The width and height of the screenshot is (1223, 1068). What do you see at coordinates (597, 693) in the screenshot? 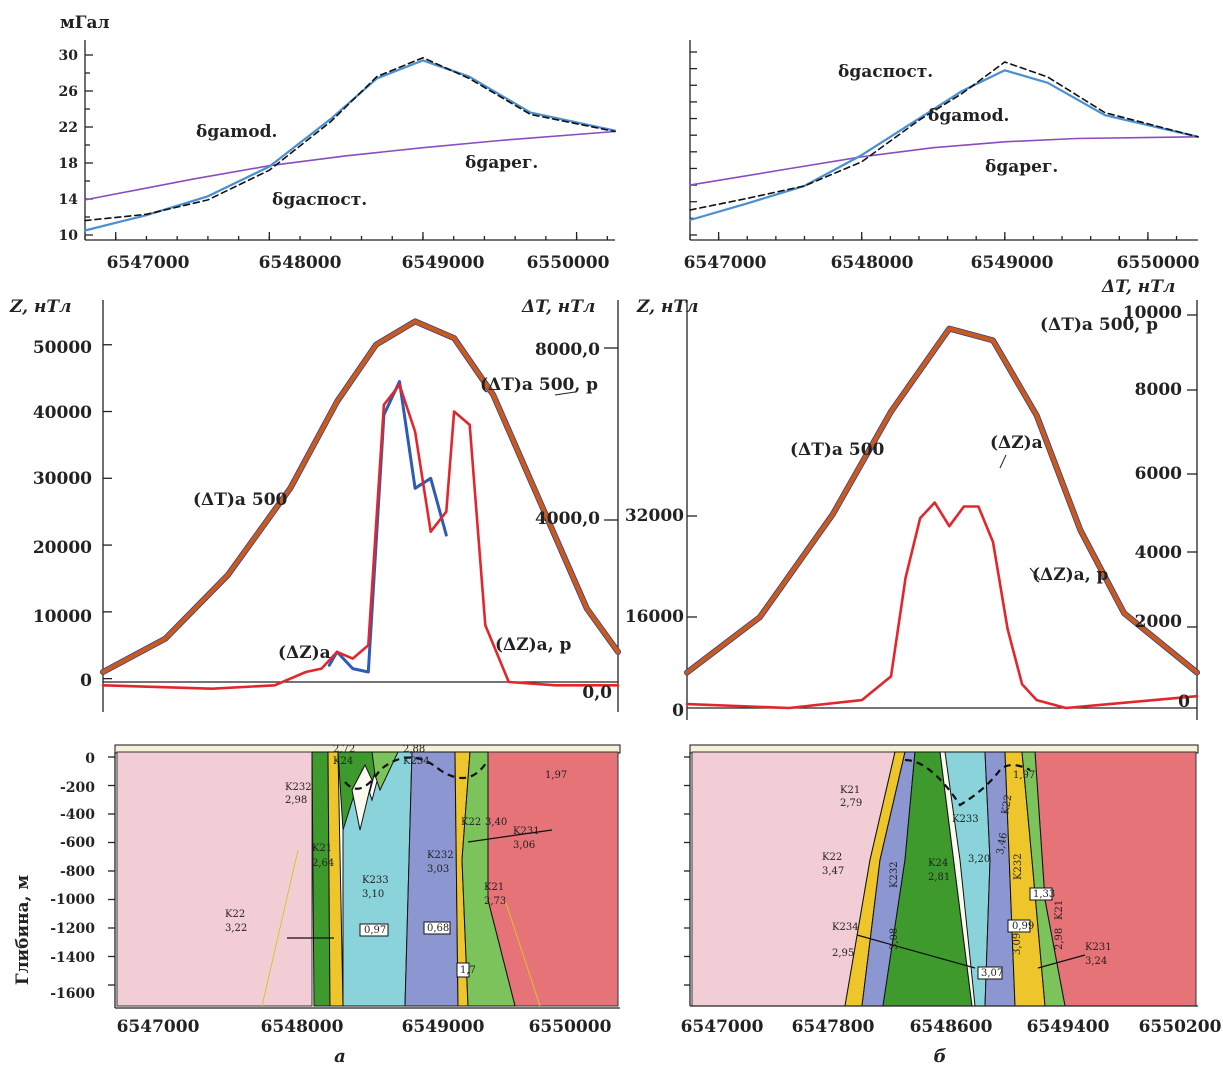
I see `tick-label: 0,0` at bounding box center [597, 693].